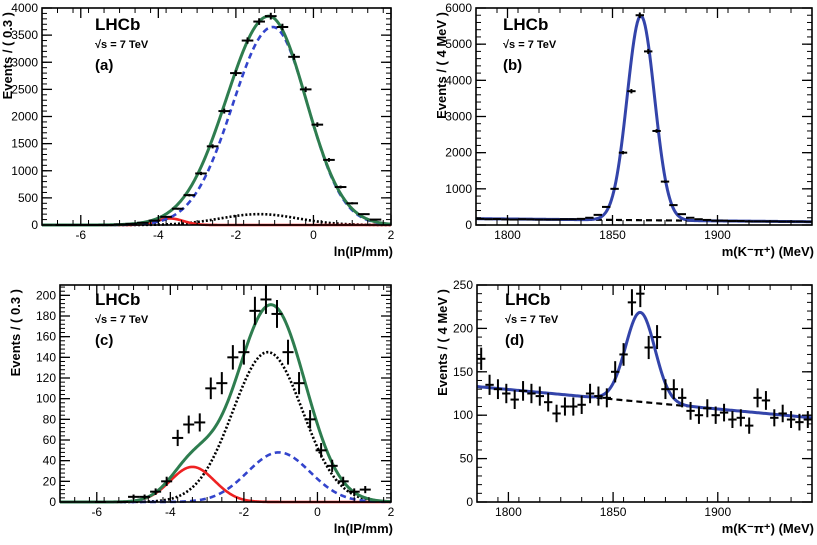 The height and width of the screenshot is (545, 817). Describe the element at coordinates (80, 235) in the screenshot. I see `x-tick-label: -6` at that location.